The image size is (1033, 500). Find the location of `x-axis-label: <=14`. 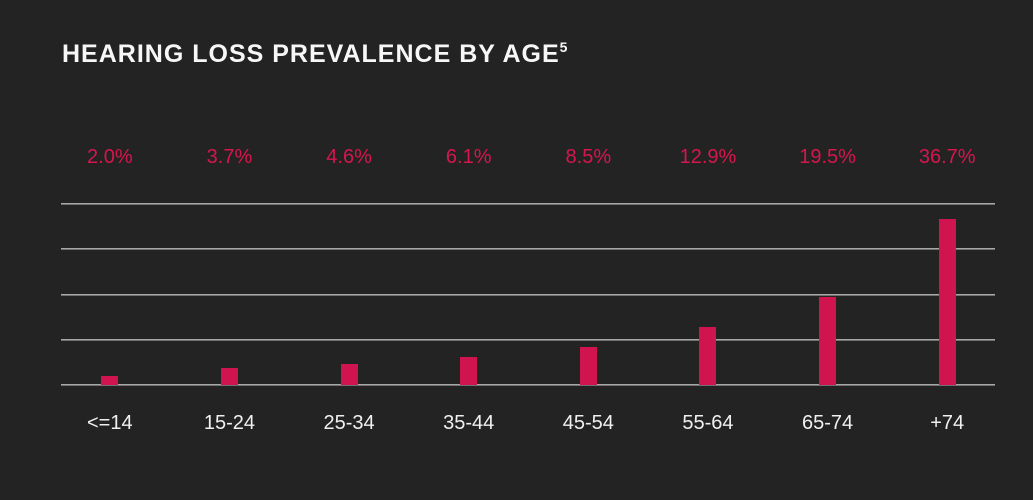

x-axis-label: <=14 is located at coordinates (110, 423).